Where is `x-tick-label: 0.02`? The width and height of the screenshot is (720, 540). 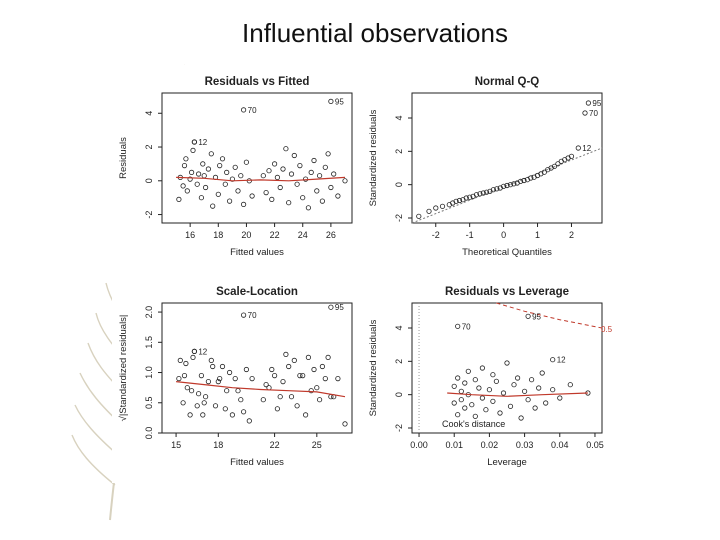
x-tick-label: 0.02 is located at coordinates (490, 445).